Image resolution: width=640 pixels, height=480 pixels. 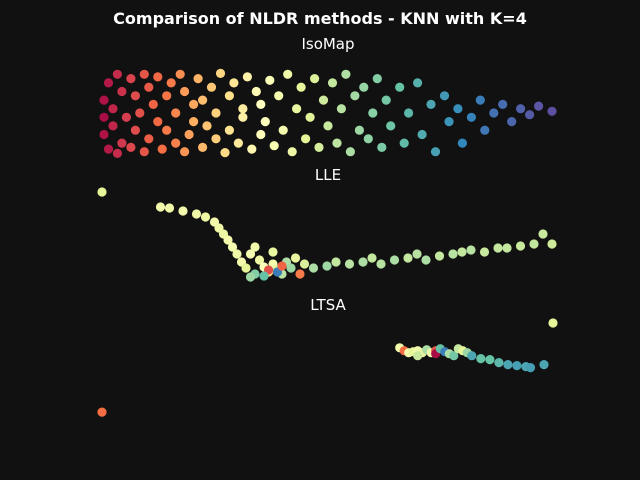 I want to click on isomap-title: IsoMap, so click(x=327, y=44).